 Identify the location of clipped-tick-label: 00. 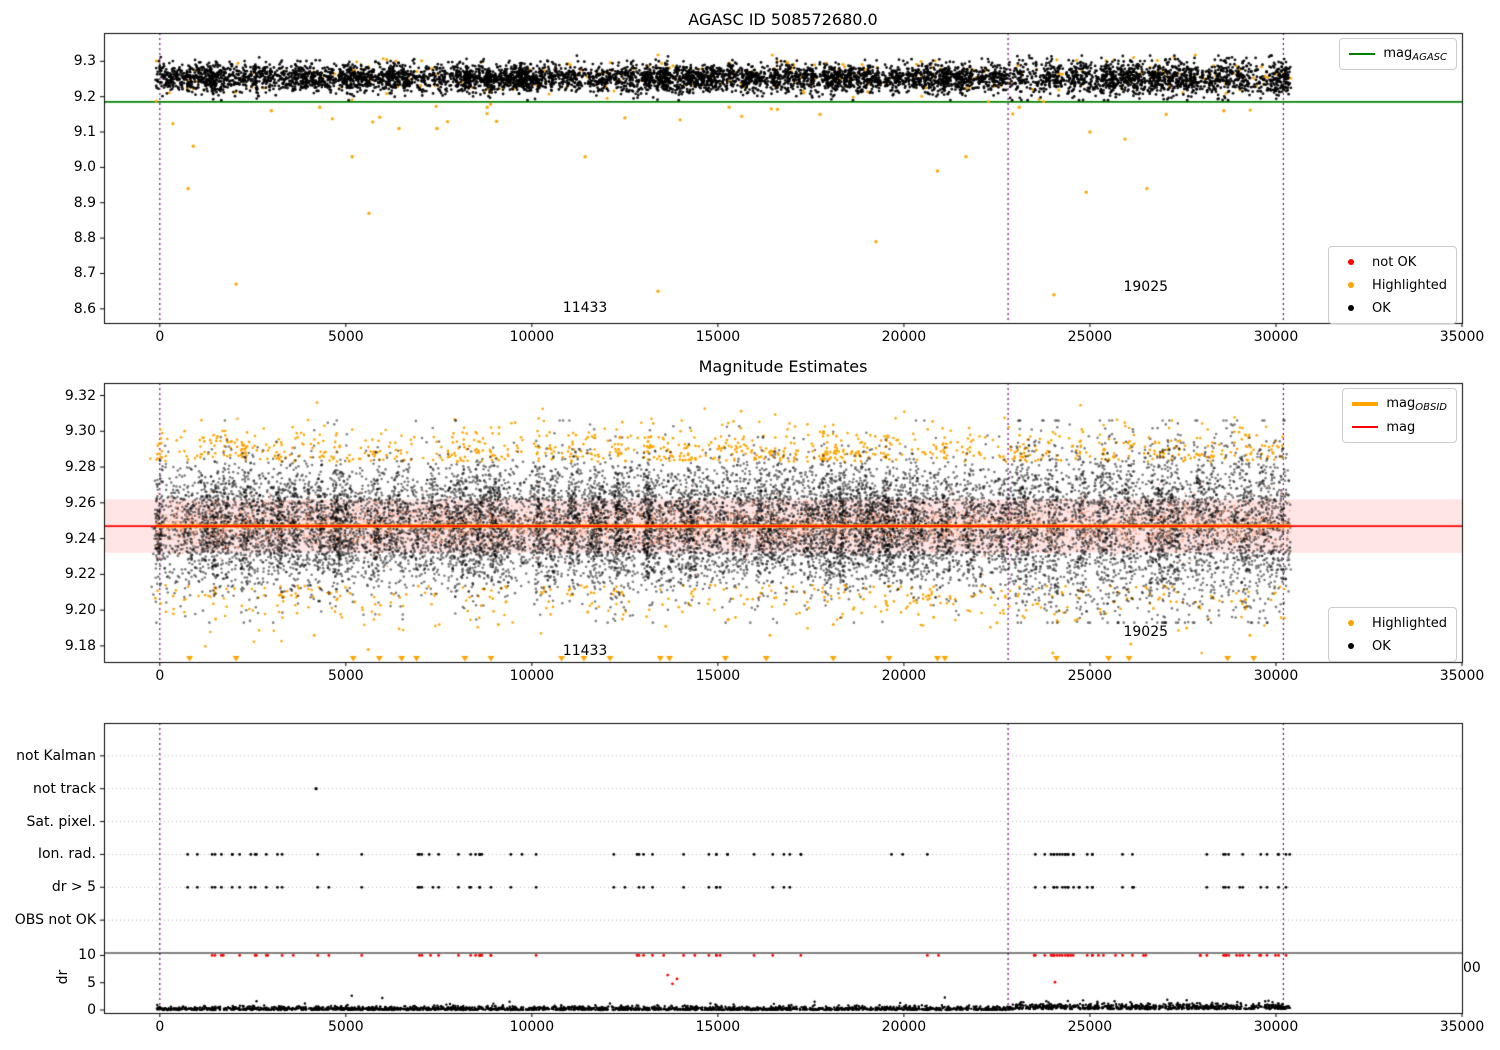
(1472, 968).